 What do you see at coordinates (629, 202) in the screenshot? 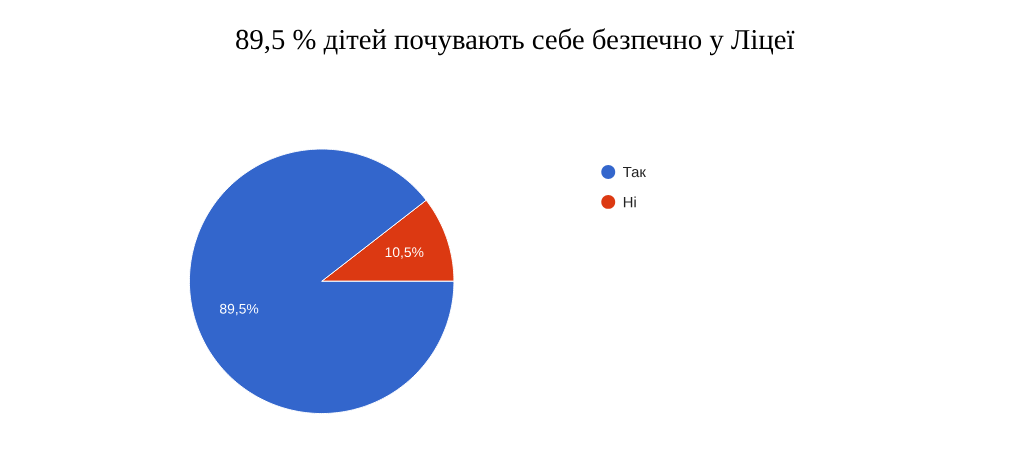
I see `legend-label: Ні` at bounding box center [629, 202].